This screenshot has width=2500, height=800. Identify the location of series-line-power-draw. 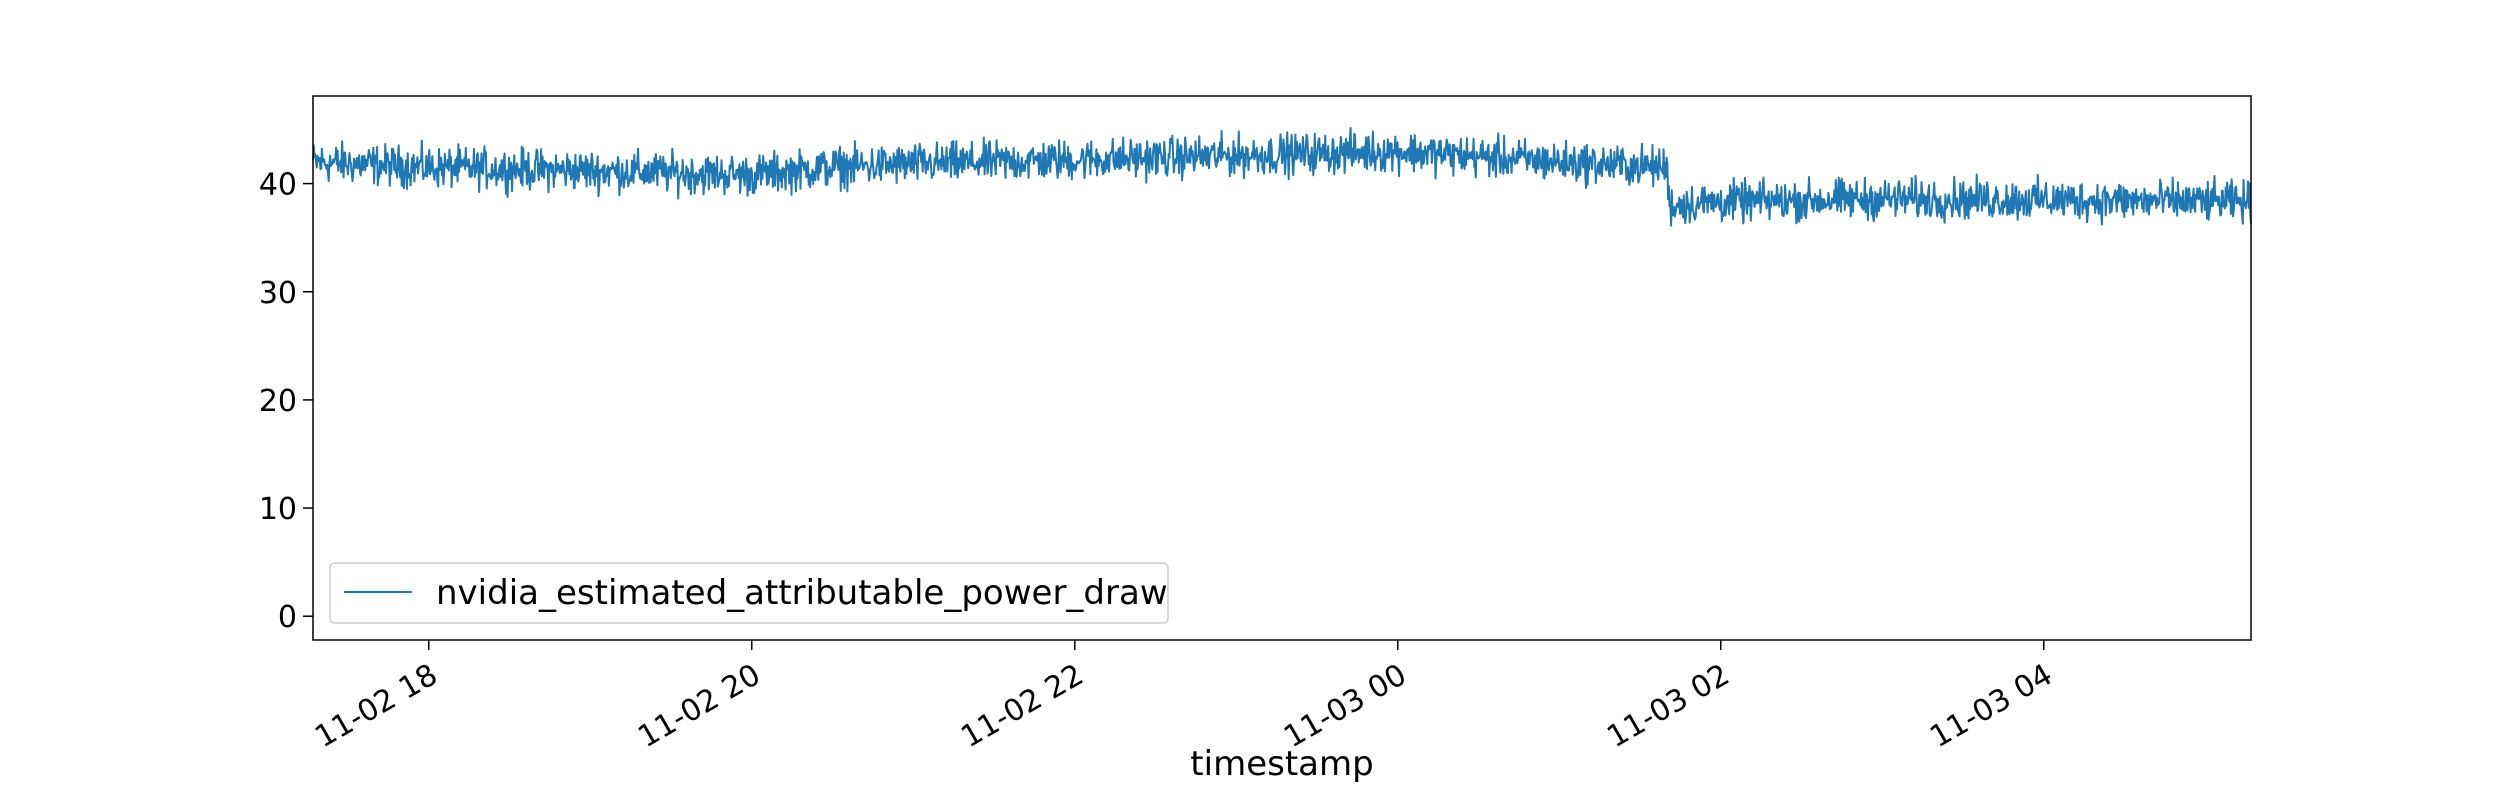
(1282, 177).